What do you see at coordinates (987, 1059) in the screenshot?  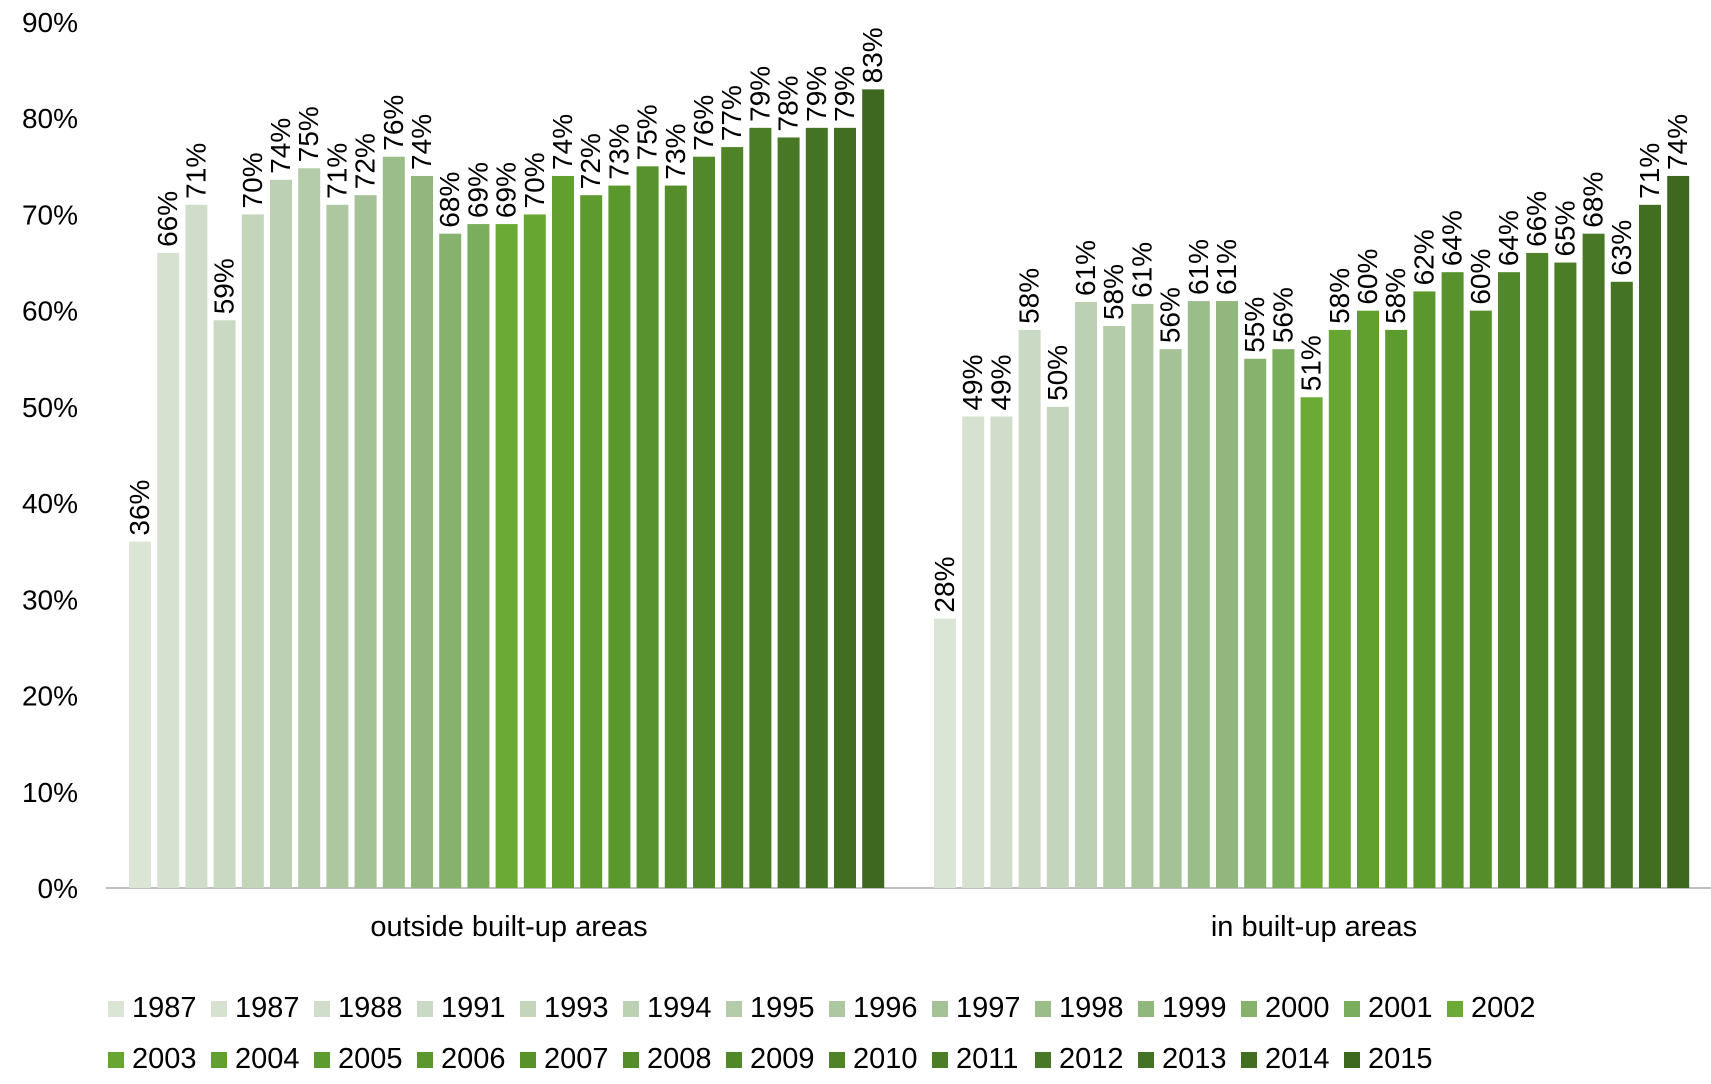 I see `legend-label: 2011` at bounding box center [987, 1059].